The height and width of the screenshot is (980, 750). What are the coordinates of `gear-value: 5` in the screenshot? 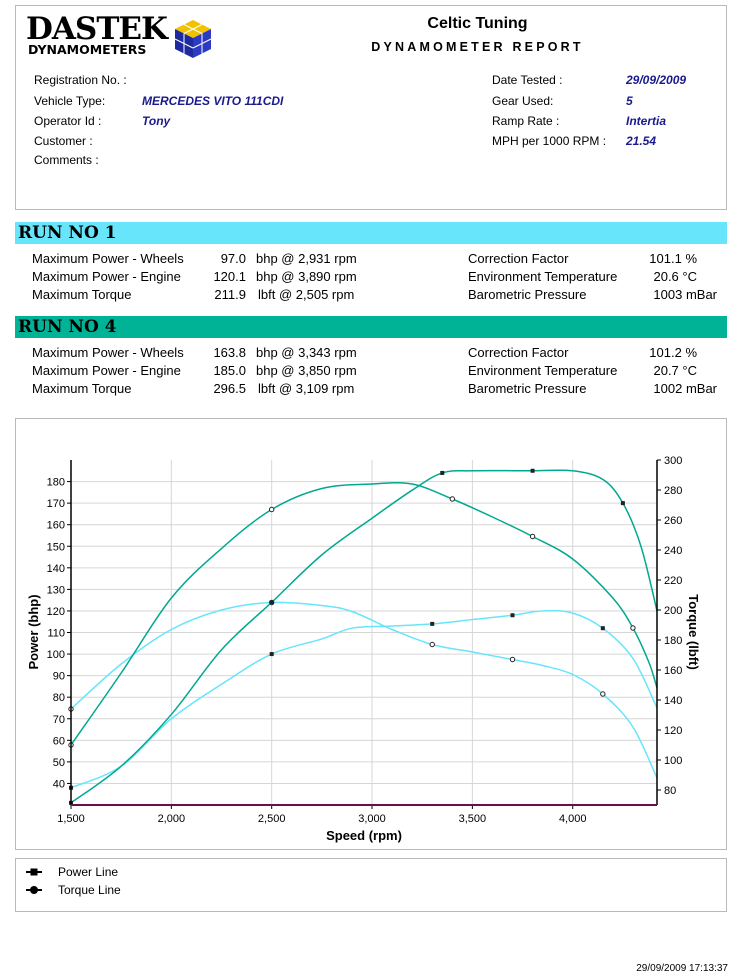 It's located at (629, 101).